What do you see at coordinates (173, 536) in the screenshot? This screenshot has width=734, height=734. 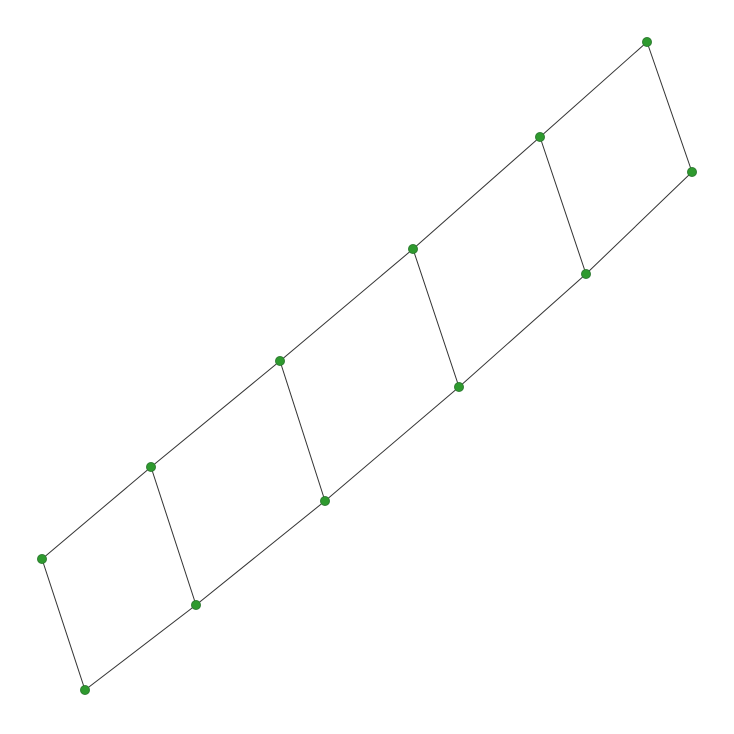 I see `edge-n2-n8` at bounding box center [173, 536].